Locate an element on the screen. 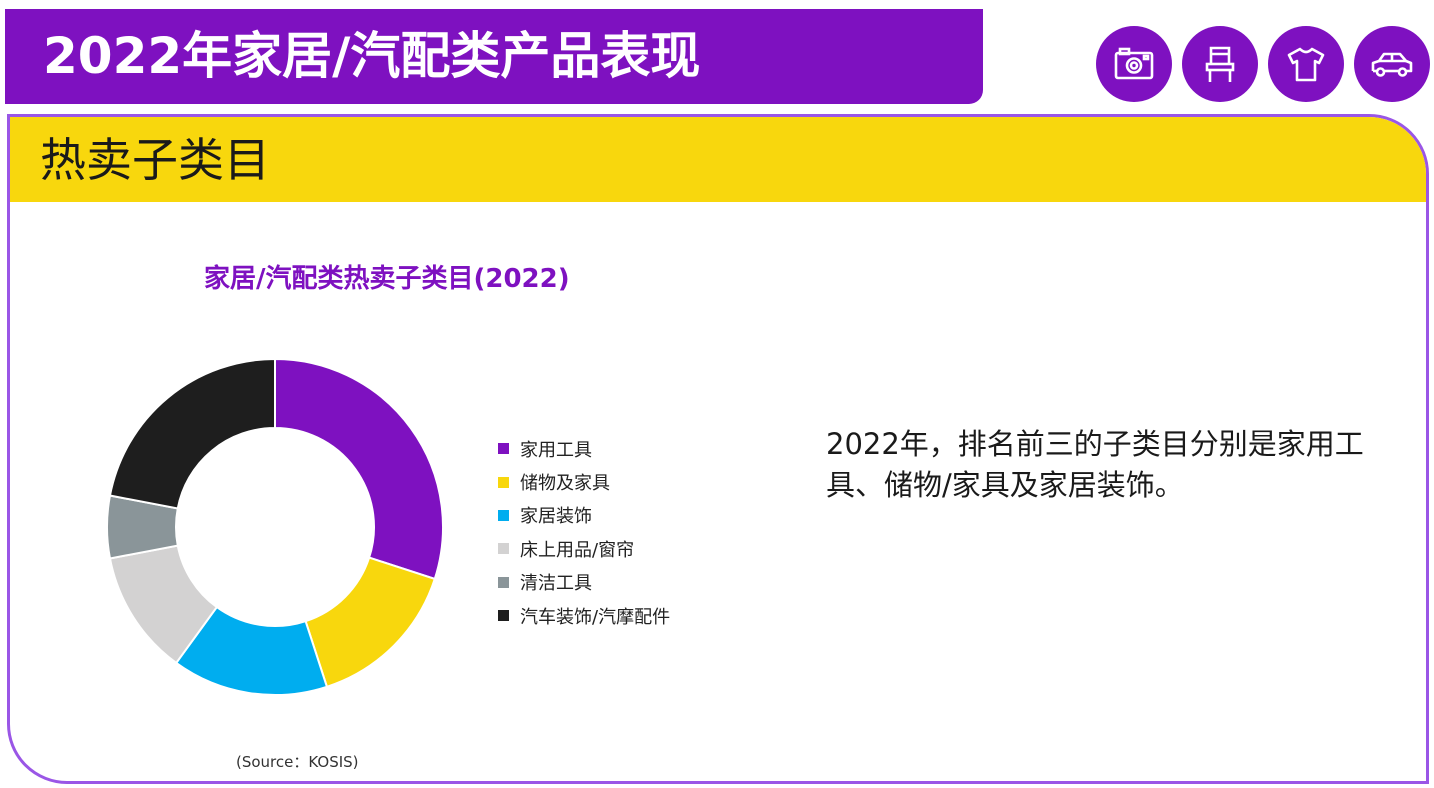  chart-title: 家居/汽配类热卖子类目(2022) is located at coordinates (387, 279).